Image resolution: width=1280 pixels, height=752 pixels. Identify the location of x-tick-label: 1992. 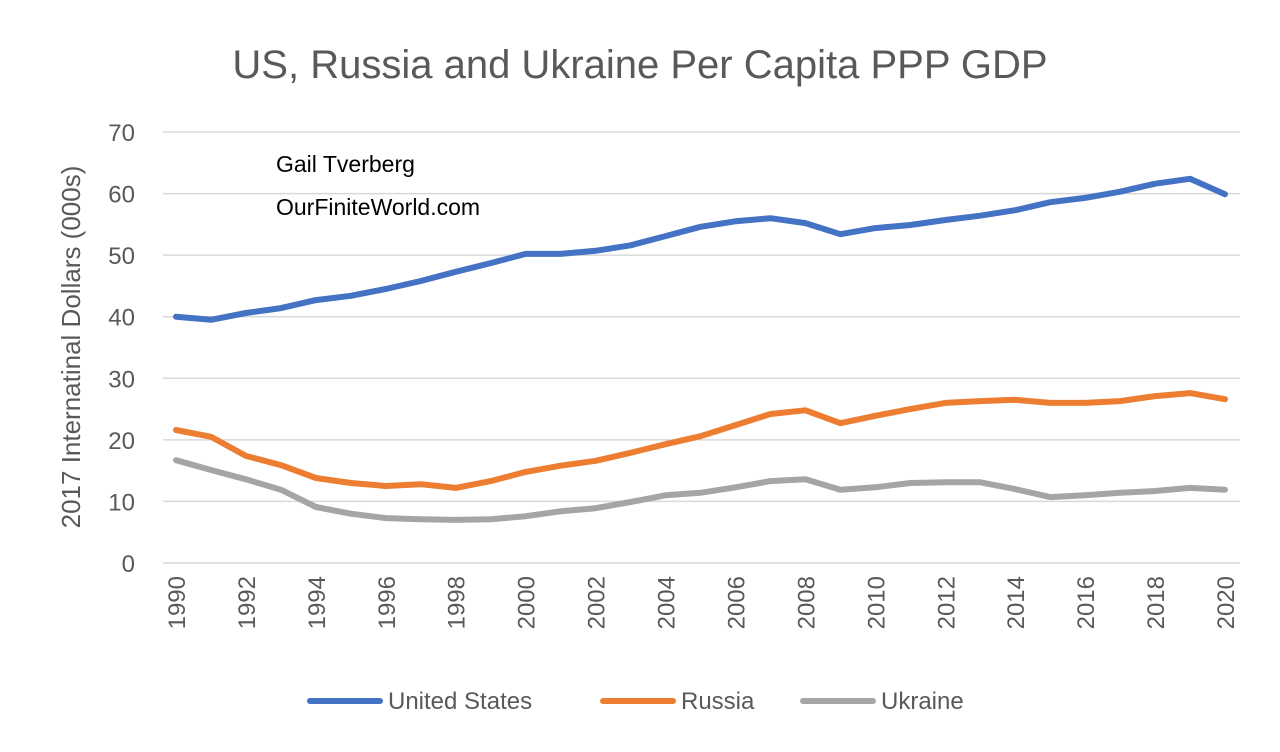
(247, 602).